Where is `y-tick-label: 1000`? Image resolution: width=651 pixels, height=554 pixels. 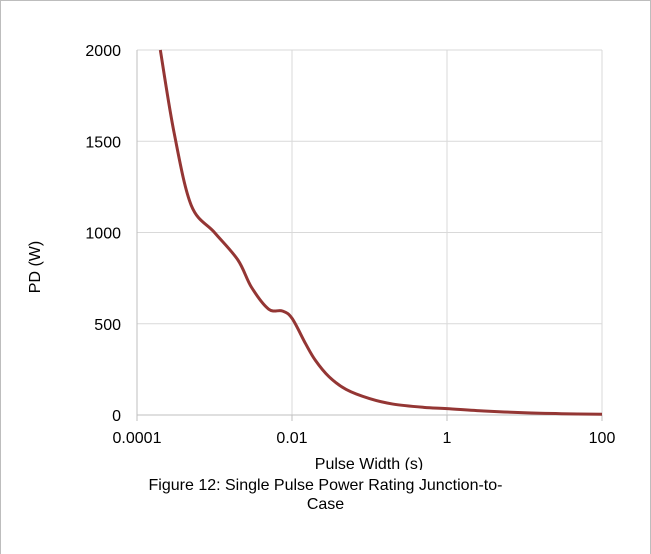 y-tick-label: 1000 is located at coordinates (103, 234).